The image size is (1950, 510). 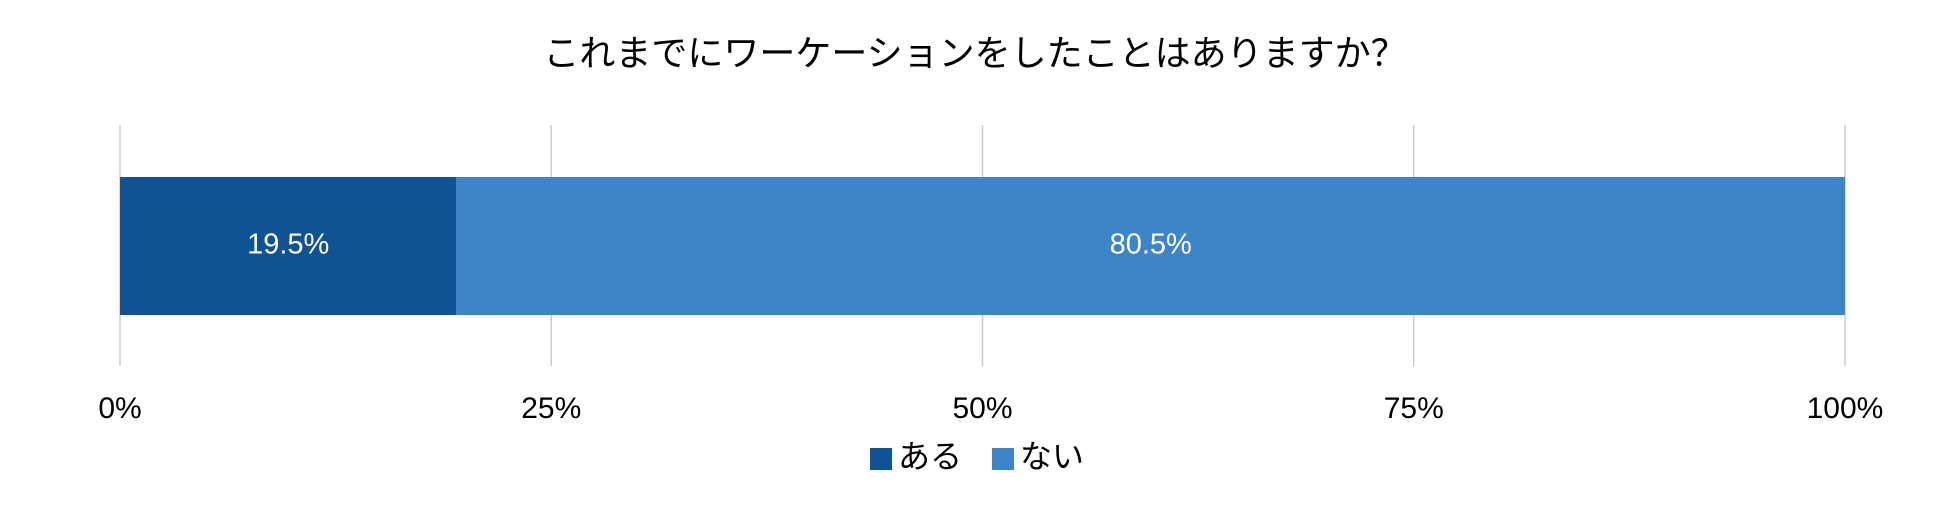 What do you see at coordinates (1414, 408) in the screenshot?
I see `x-tick-label: 75%` at bounding box center [1414, 408].